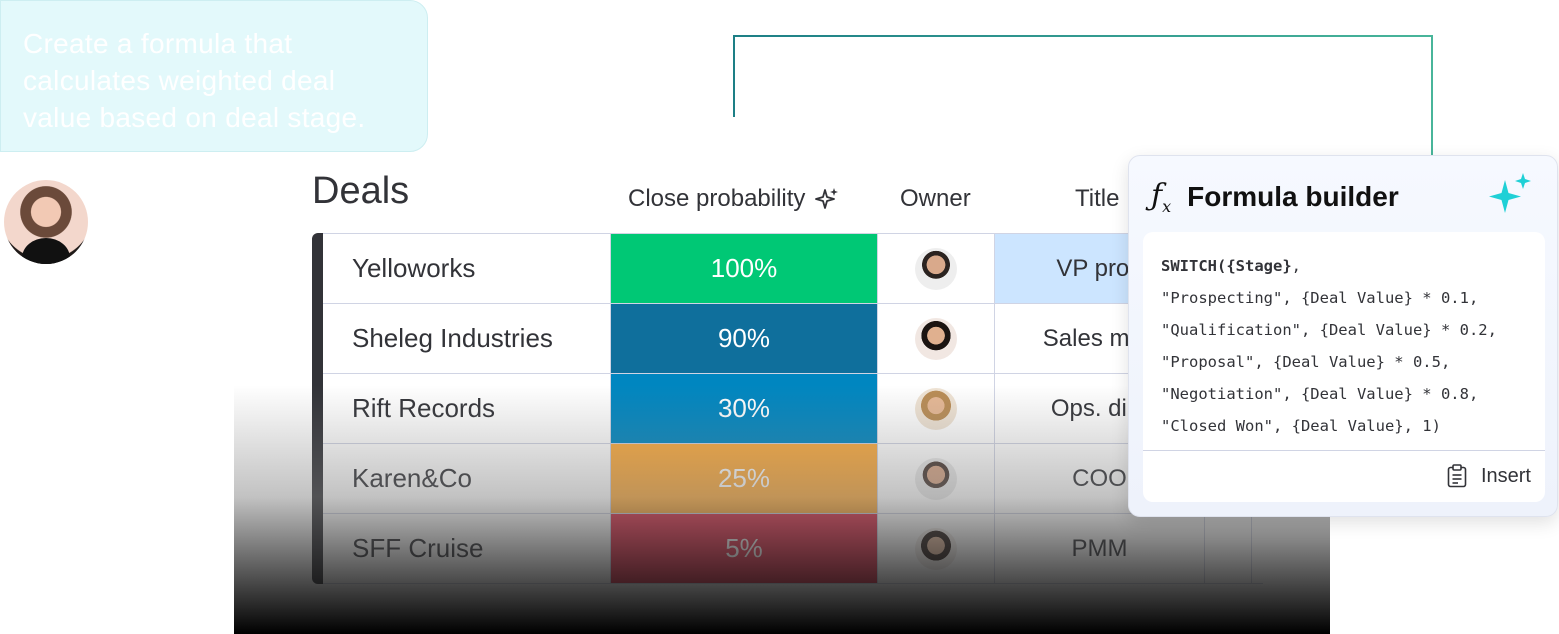 The width and height of the screenshot is (1559, 634). What do you see at coordinates (1505, 475) in the screenshot?
I see `insert-label: Insert` at bounding box center [1505, 475].